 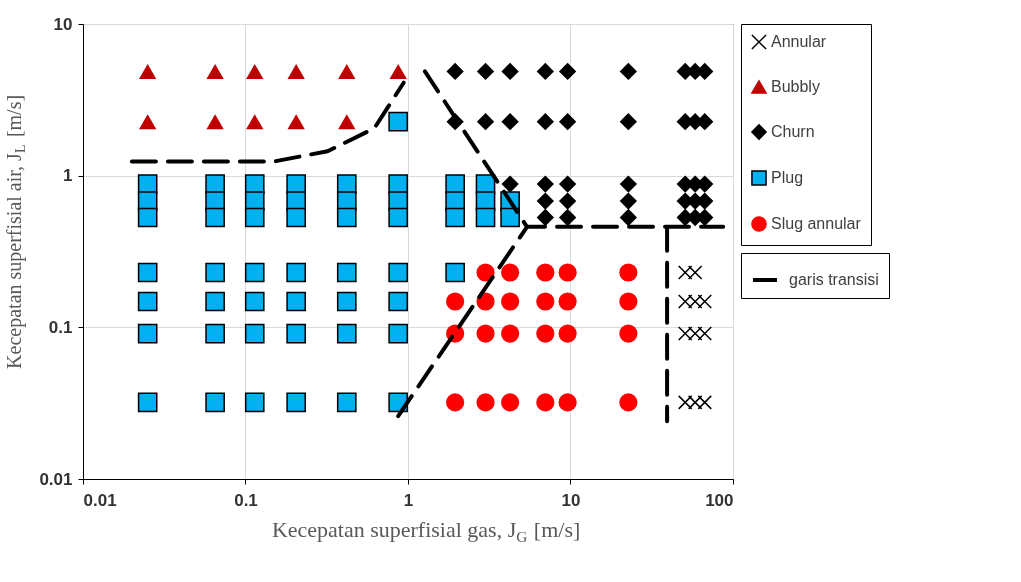 I want to click on legend-label: Annular, so click(x=799, y=41).